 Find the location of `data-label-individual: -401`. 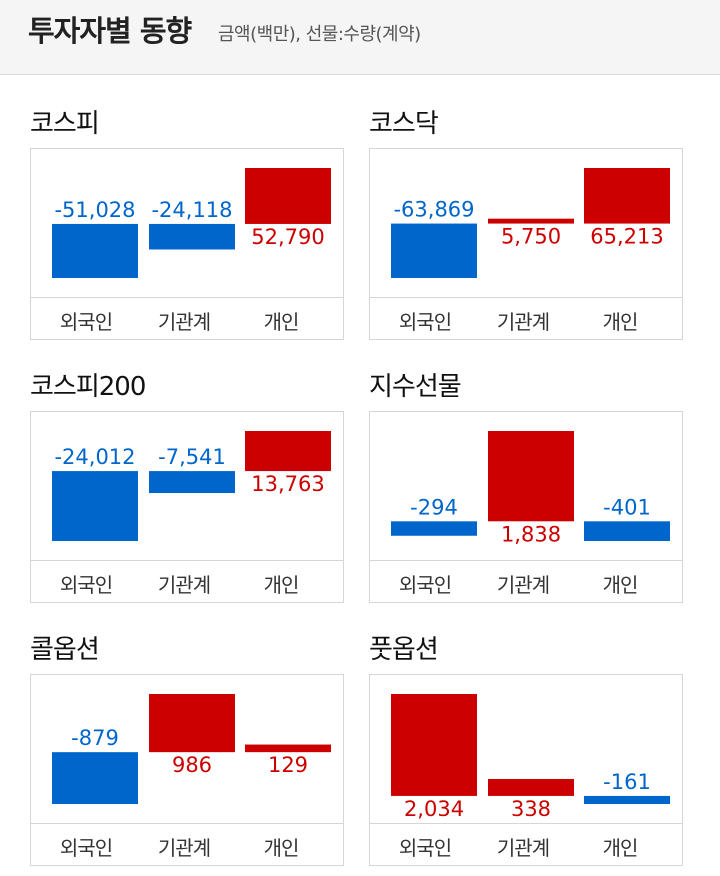

data-label-individual: -401 is located at coordinates (627, 507).